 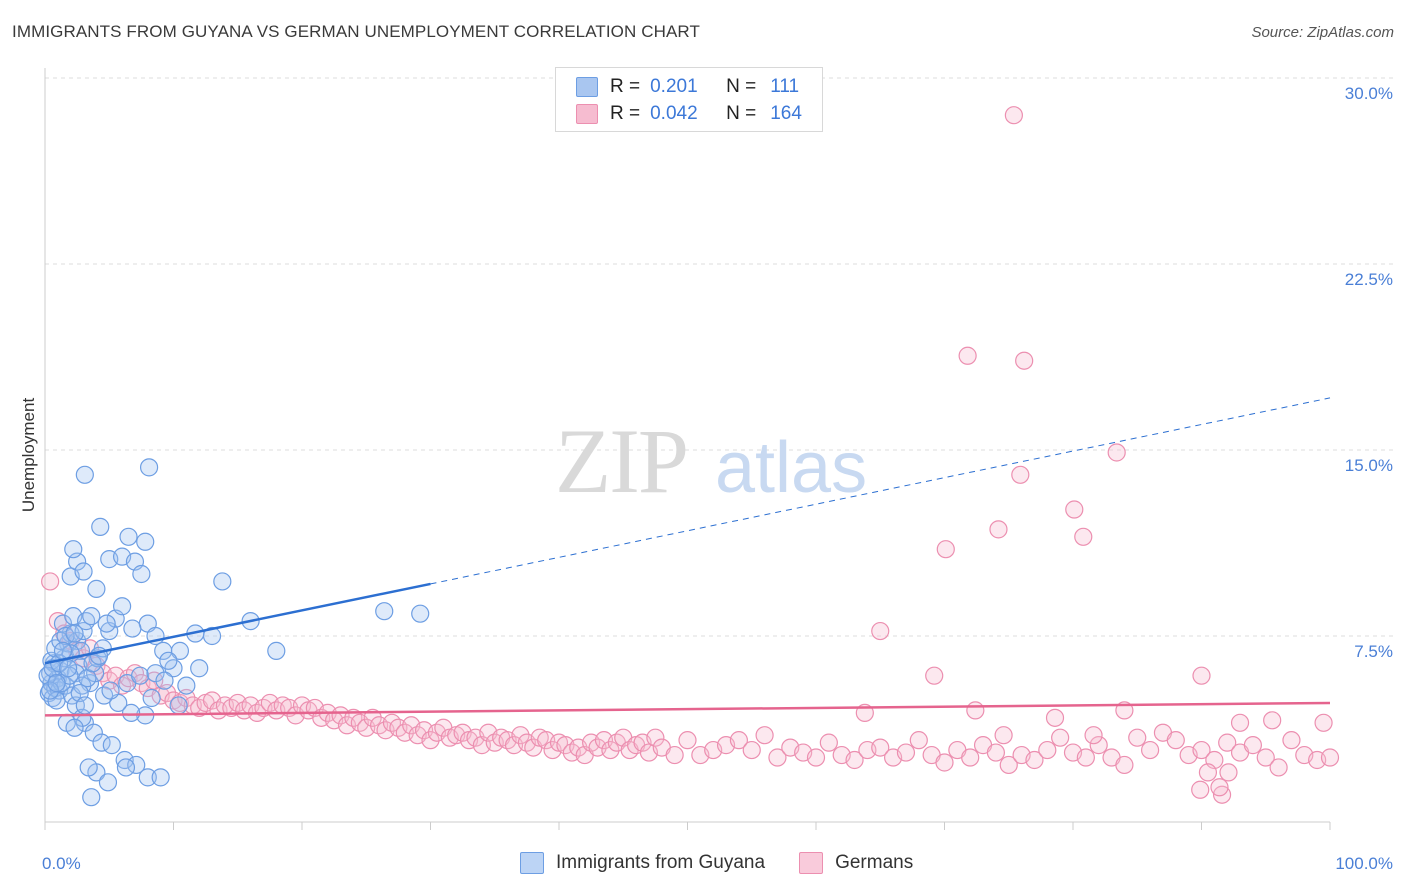 What do you see at coordinates (741, 113) in the screenshot?
I see `legend-n-label: N =` at bounding box center [741, 113].